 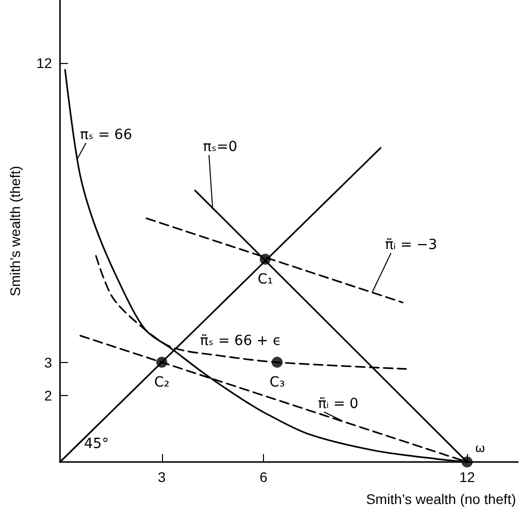 What do you see at coordinates (44, 63) in the screenshot?
I see `y-tick-label: 12` at bounding box center [44, 63].